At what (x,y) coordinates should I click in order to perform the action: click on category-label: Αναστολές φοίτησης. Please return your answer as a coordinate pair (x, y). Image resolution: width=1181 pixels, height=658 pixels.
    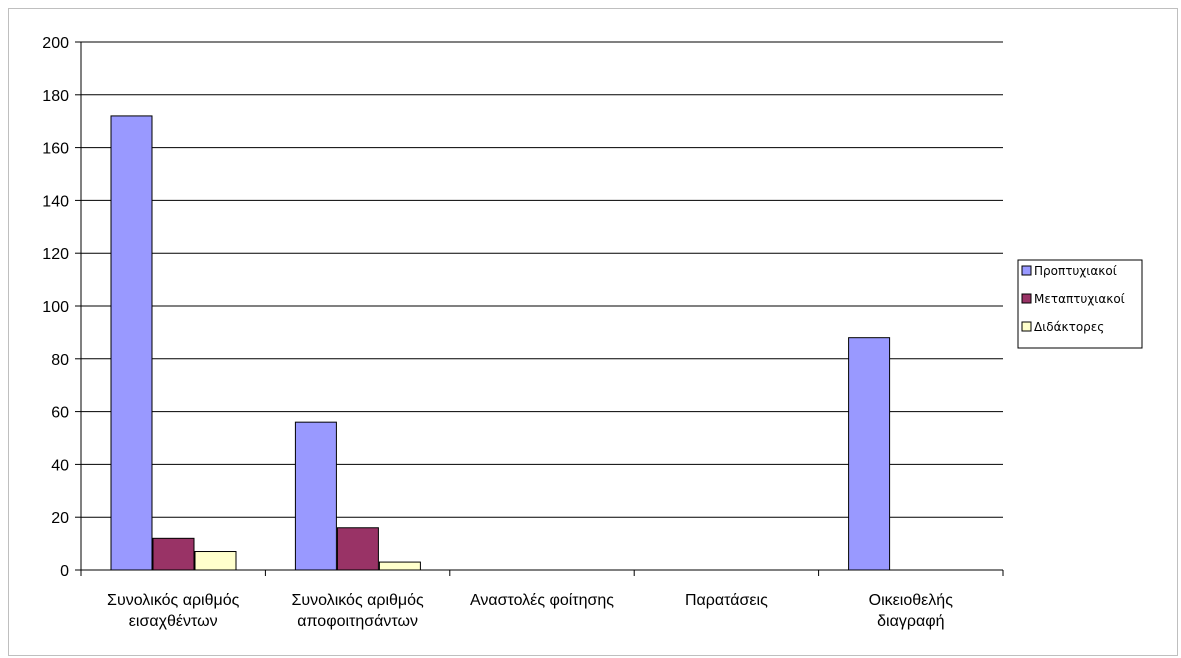
    Looking at the image, I should click on (542, 600).